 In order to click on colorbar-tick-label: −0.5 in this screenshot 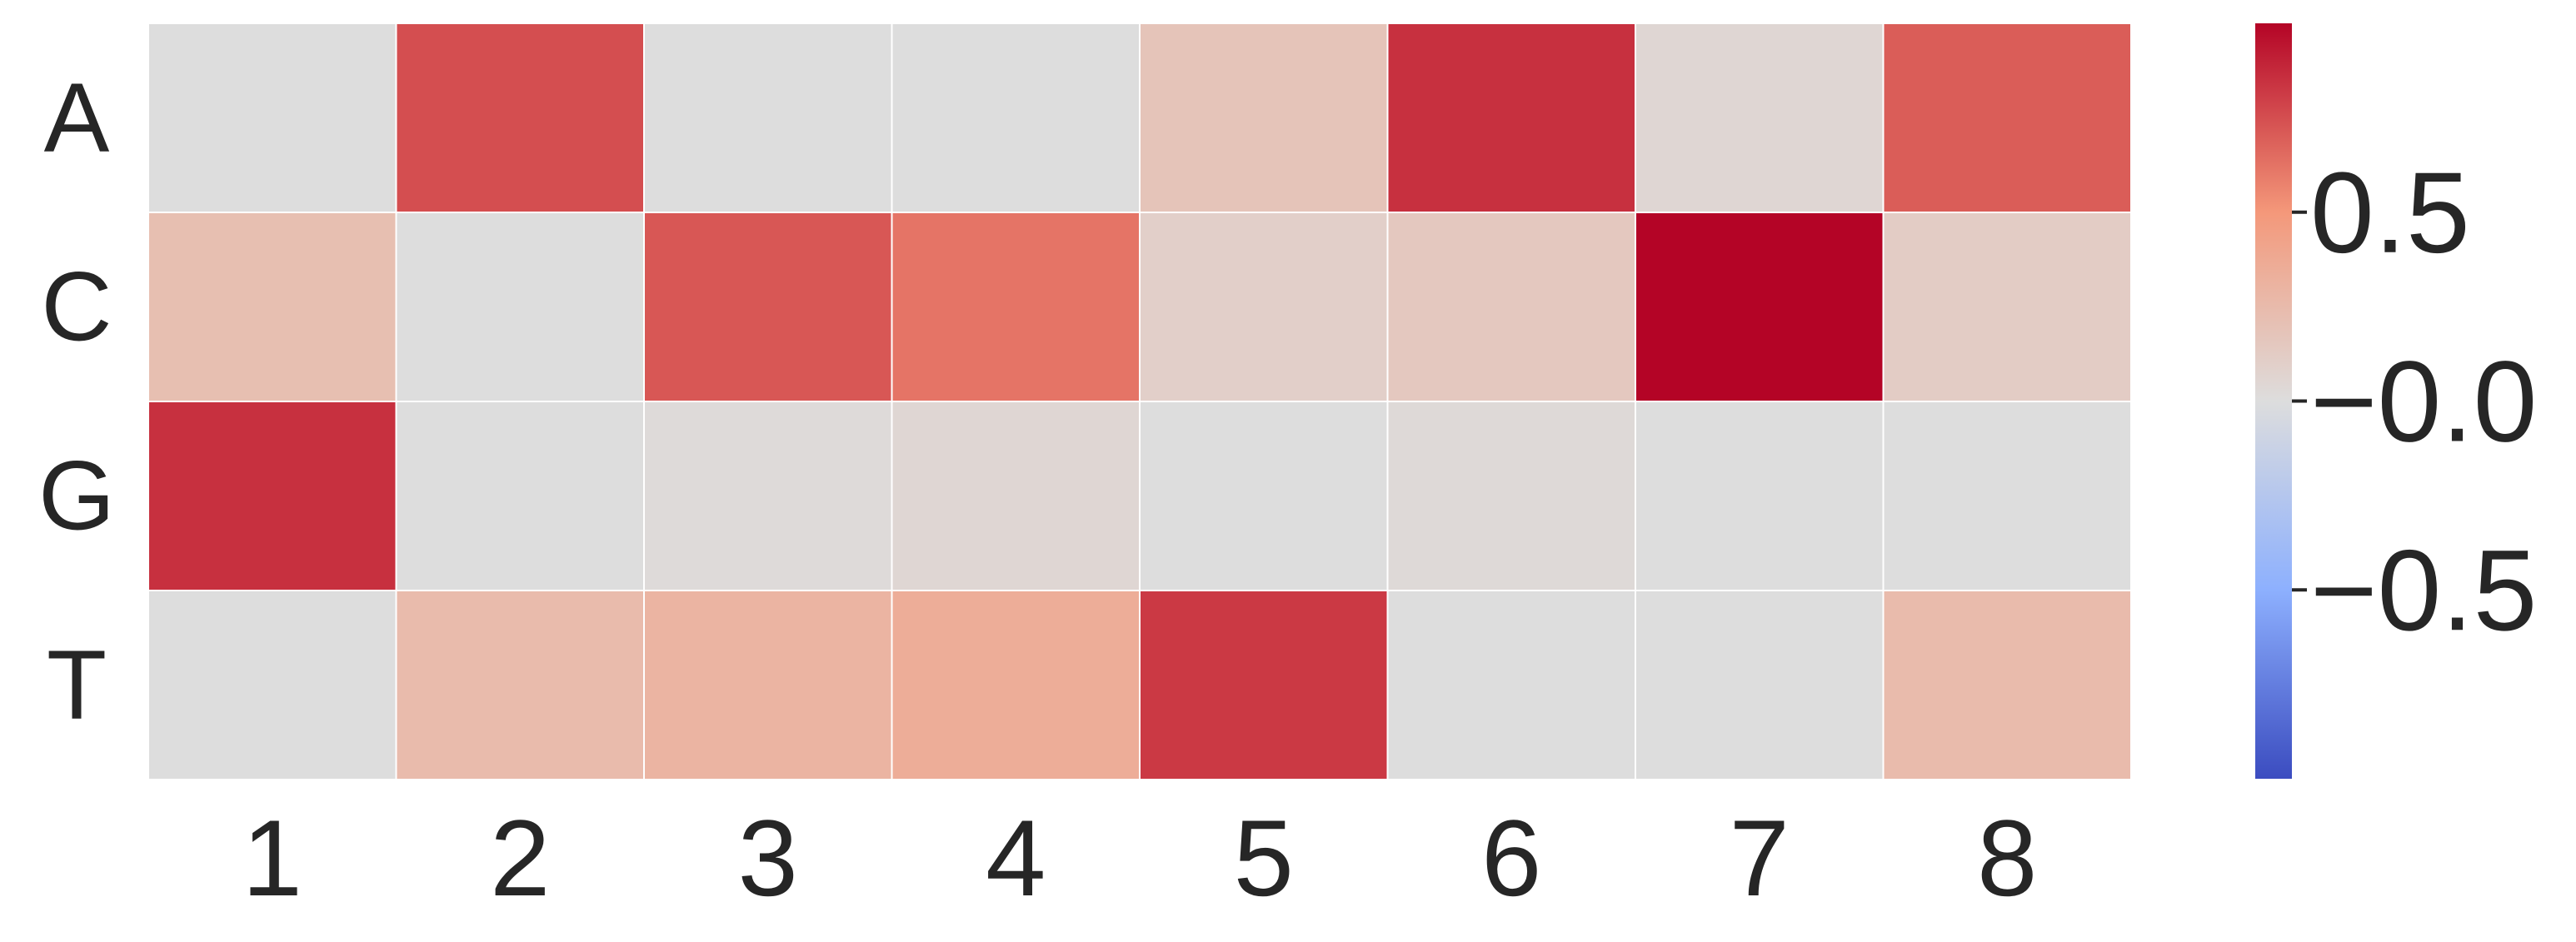, I will do `click(2423, 590)`.